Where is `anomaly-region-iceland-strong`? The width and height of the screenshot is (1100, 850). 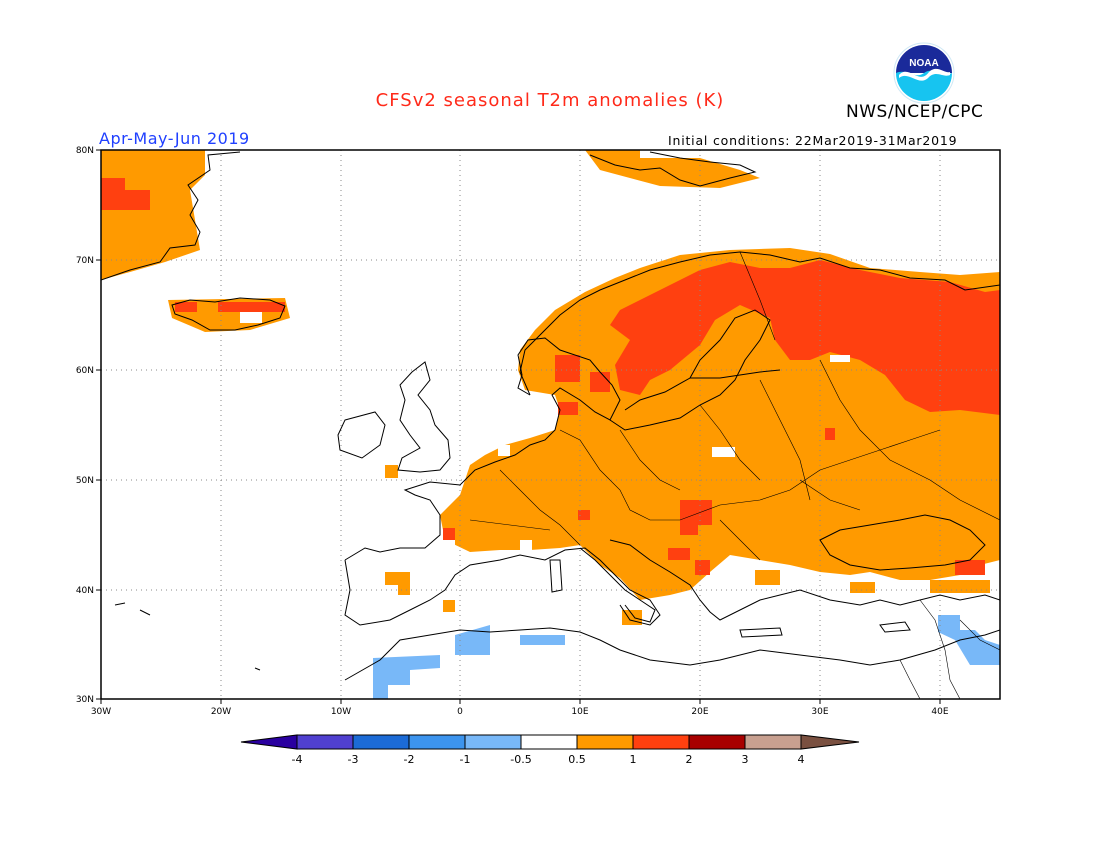 anomaly-region-iceland-strong is located at coordinates (230, 307).